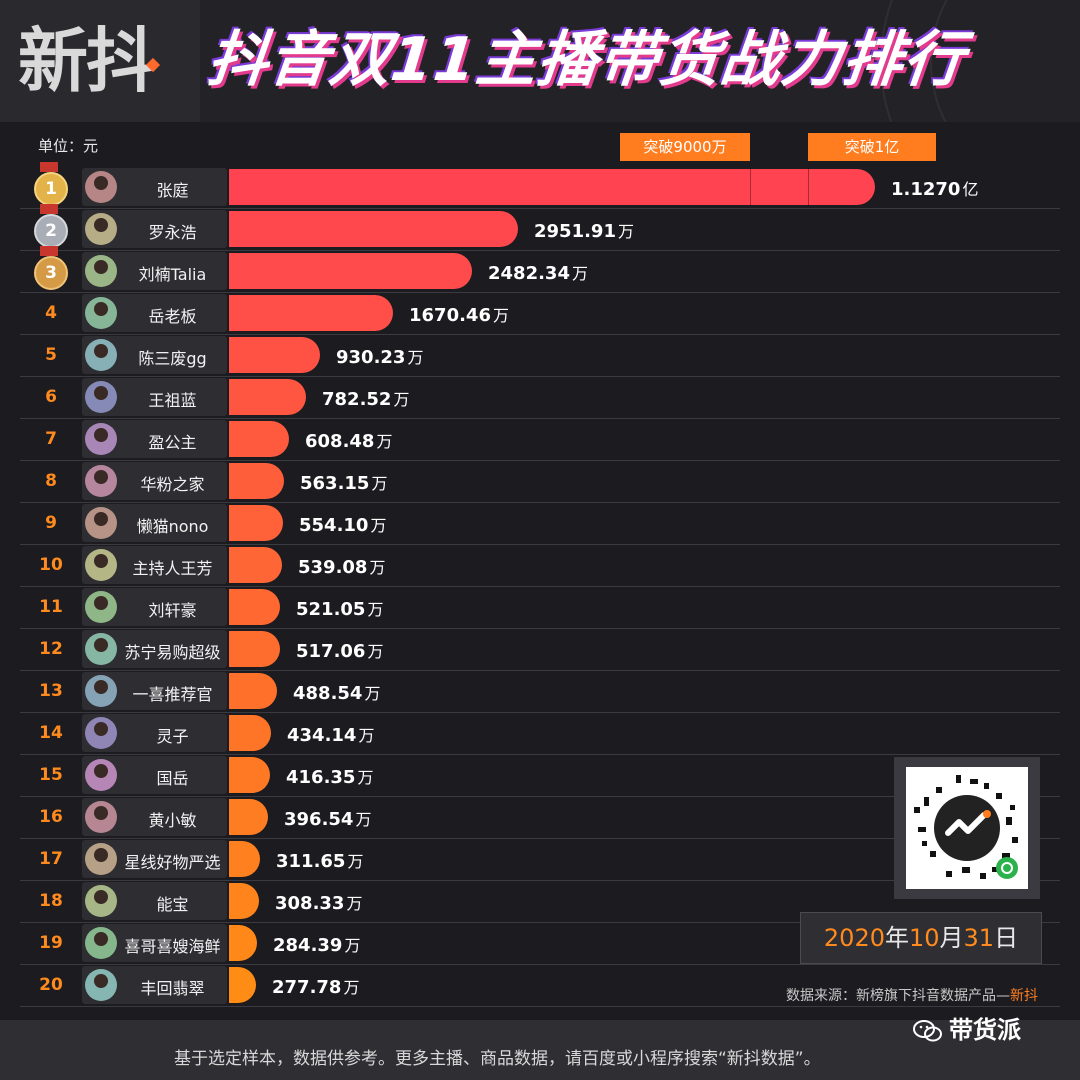 The height and width of the screenshot is (1080, 1080). Describe the element at coordinates (854, 938) in the screenshot. I see `date-year: 2020` at that location.